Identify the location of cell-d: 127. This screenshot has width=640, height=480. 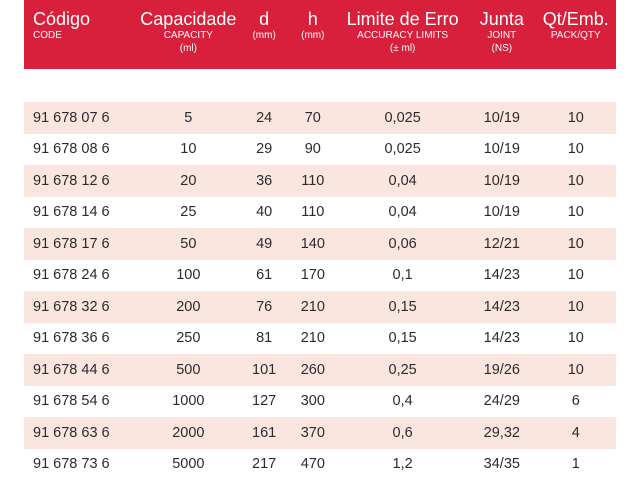
(264, 401).